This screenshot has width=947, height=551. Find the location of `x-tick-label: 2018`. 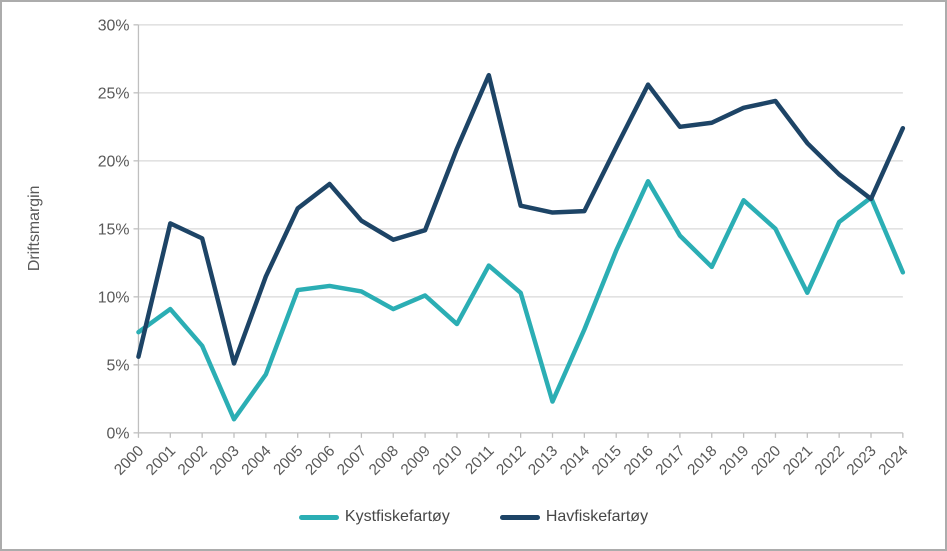

x-tick-label: 2018 is located at coordinates (702, 461).